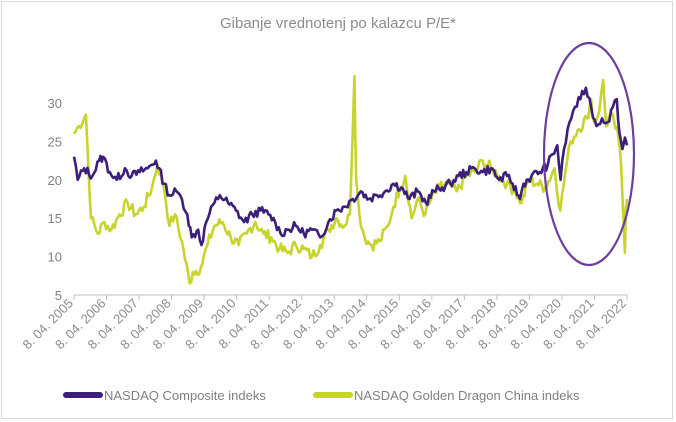  I want to click on y-tick-label: 5, so click(58, 295).